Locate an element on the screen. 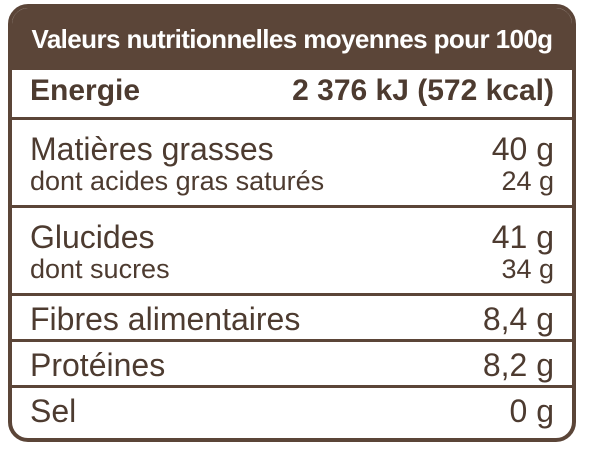 The width and height of the screenshot is (590, 458). energy-value: 2 376 kJ (572 kcal) is located at coordinates (423, 90).